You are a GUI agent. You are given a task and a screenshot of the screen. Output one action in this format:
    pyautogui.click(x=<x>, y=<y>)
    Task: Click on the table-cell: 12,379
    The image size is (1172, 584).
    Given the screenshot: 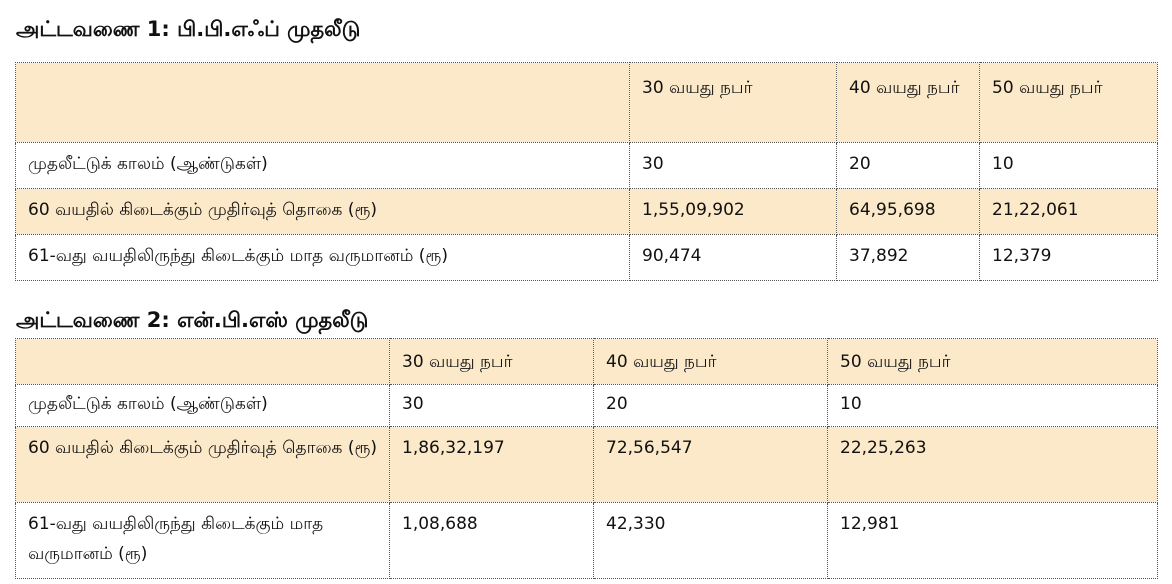 What is the action you would take?
    pyautogui.click(x=1068, y=257)
    